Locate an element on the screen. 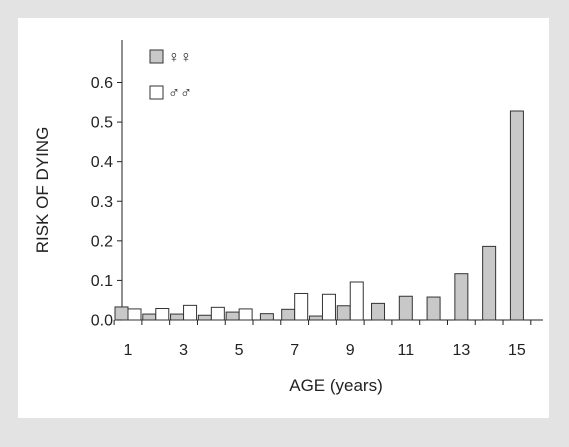  x-axis-label: AGE (years) is located at coordinates (336, 385).